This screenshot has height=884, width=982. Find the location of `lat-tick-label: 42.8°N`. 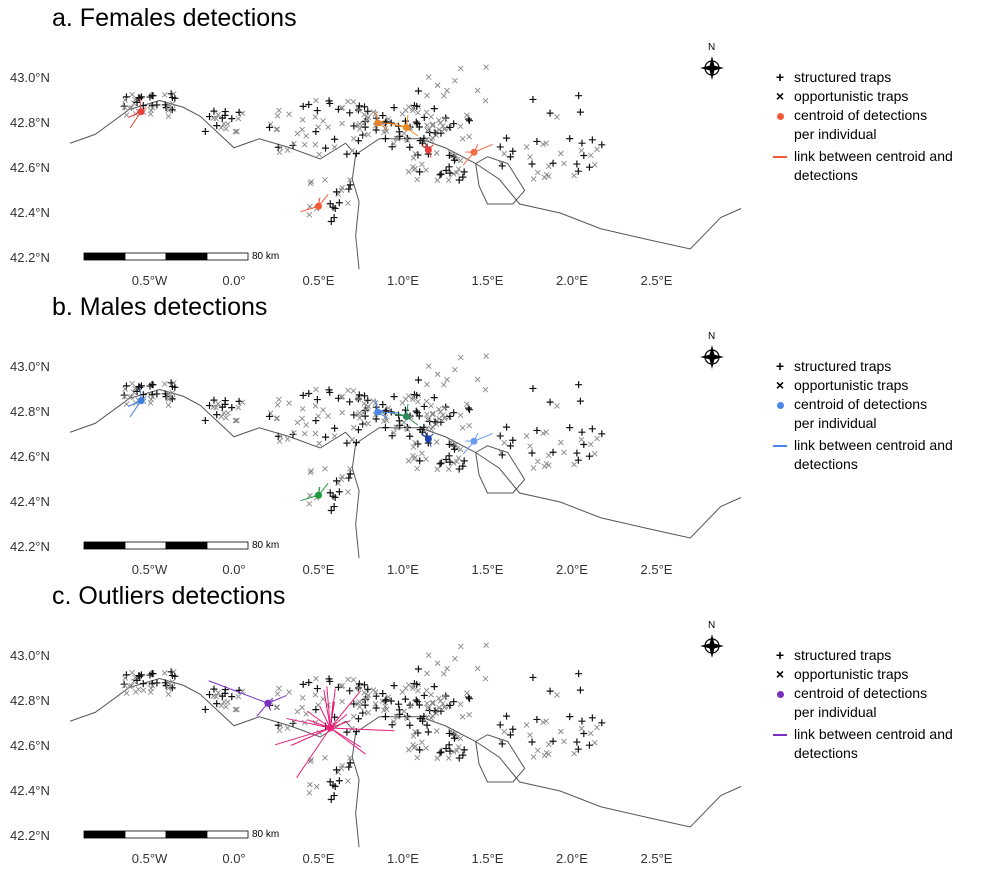

lat-tick-label: 42.8°N is located at coordinates (30, 700).